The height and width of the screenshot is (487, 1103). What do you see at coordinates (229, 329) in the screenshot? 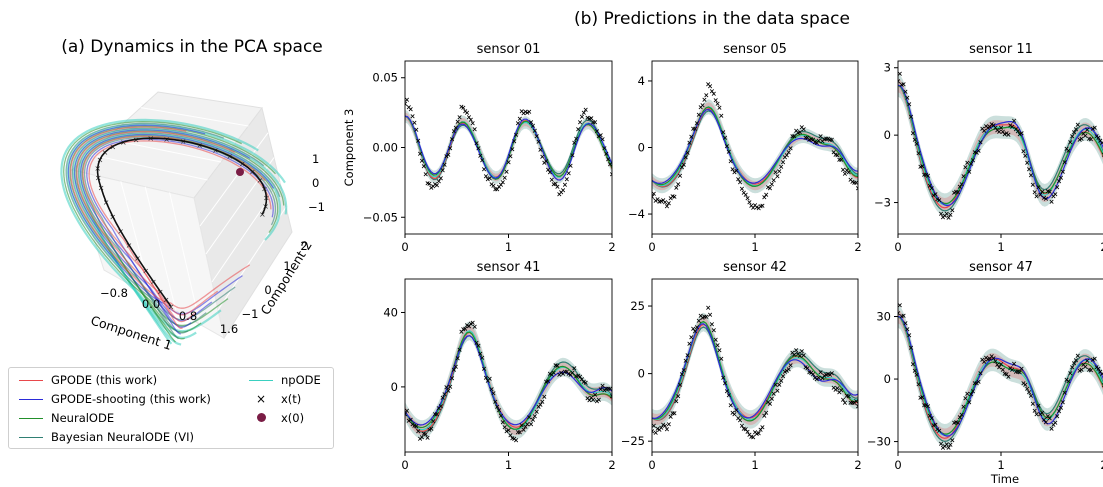
I see `pca-xtick: 1.6` at bounding box center [229, 329].